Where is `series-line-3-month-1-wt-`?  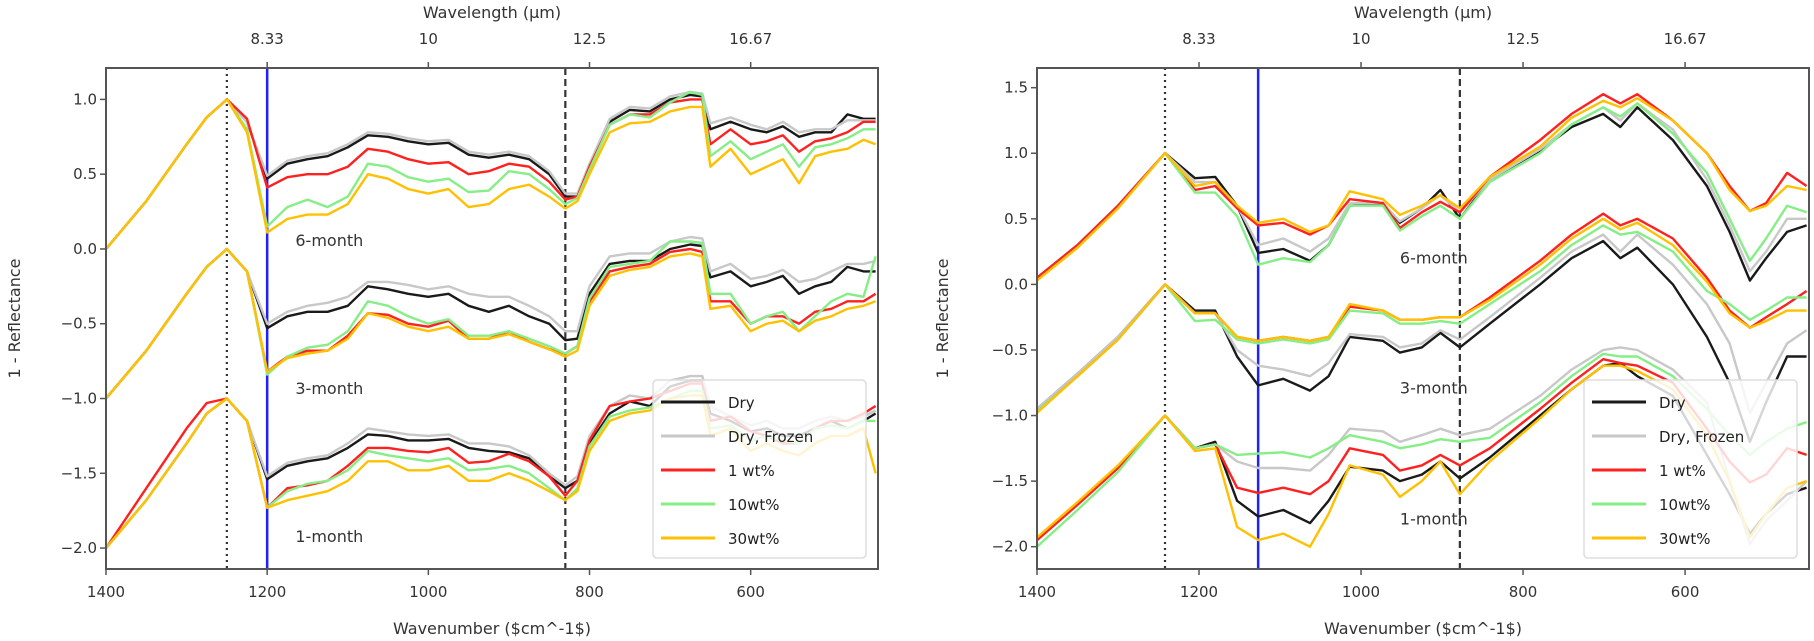 series-line-3-month-1-wt- is located at coordinates (491, 323).